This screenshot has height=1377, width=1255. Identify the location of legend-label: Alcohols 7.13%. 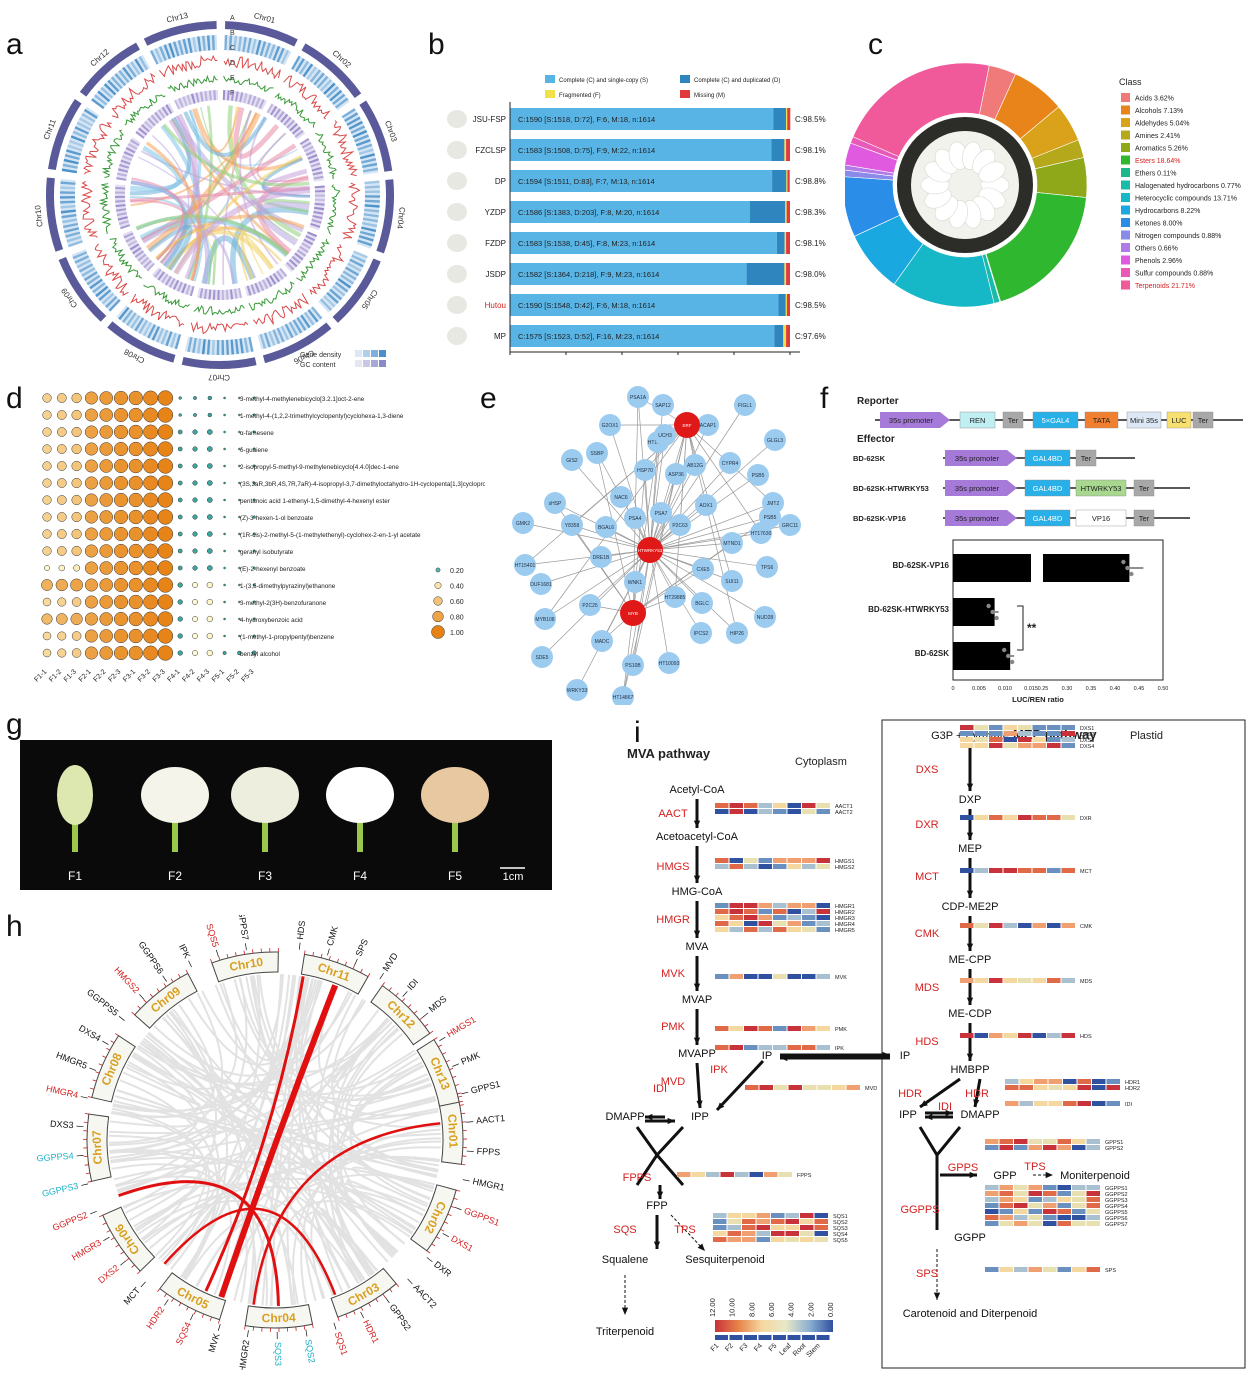
(1159, 111).